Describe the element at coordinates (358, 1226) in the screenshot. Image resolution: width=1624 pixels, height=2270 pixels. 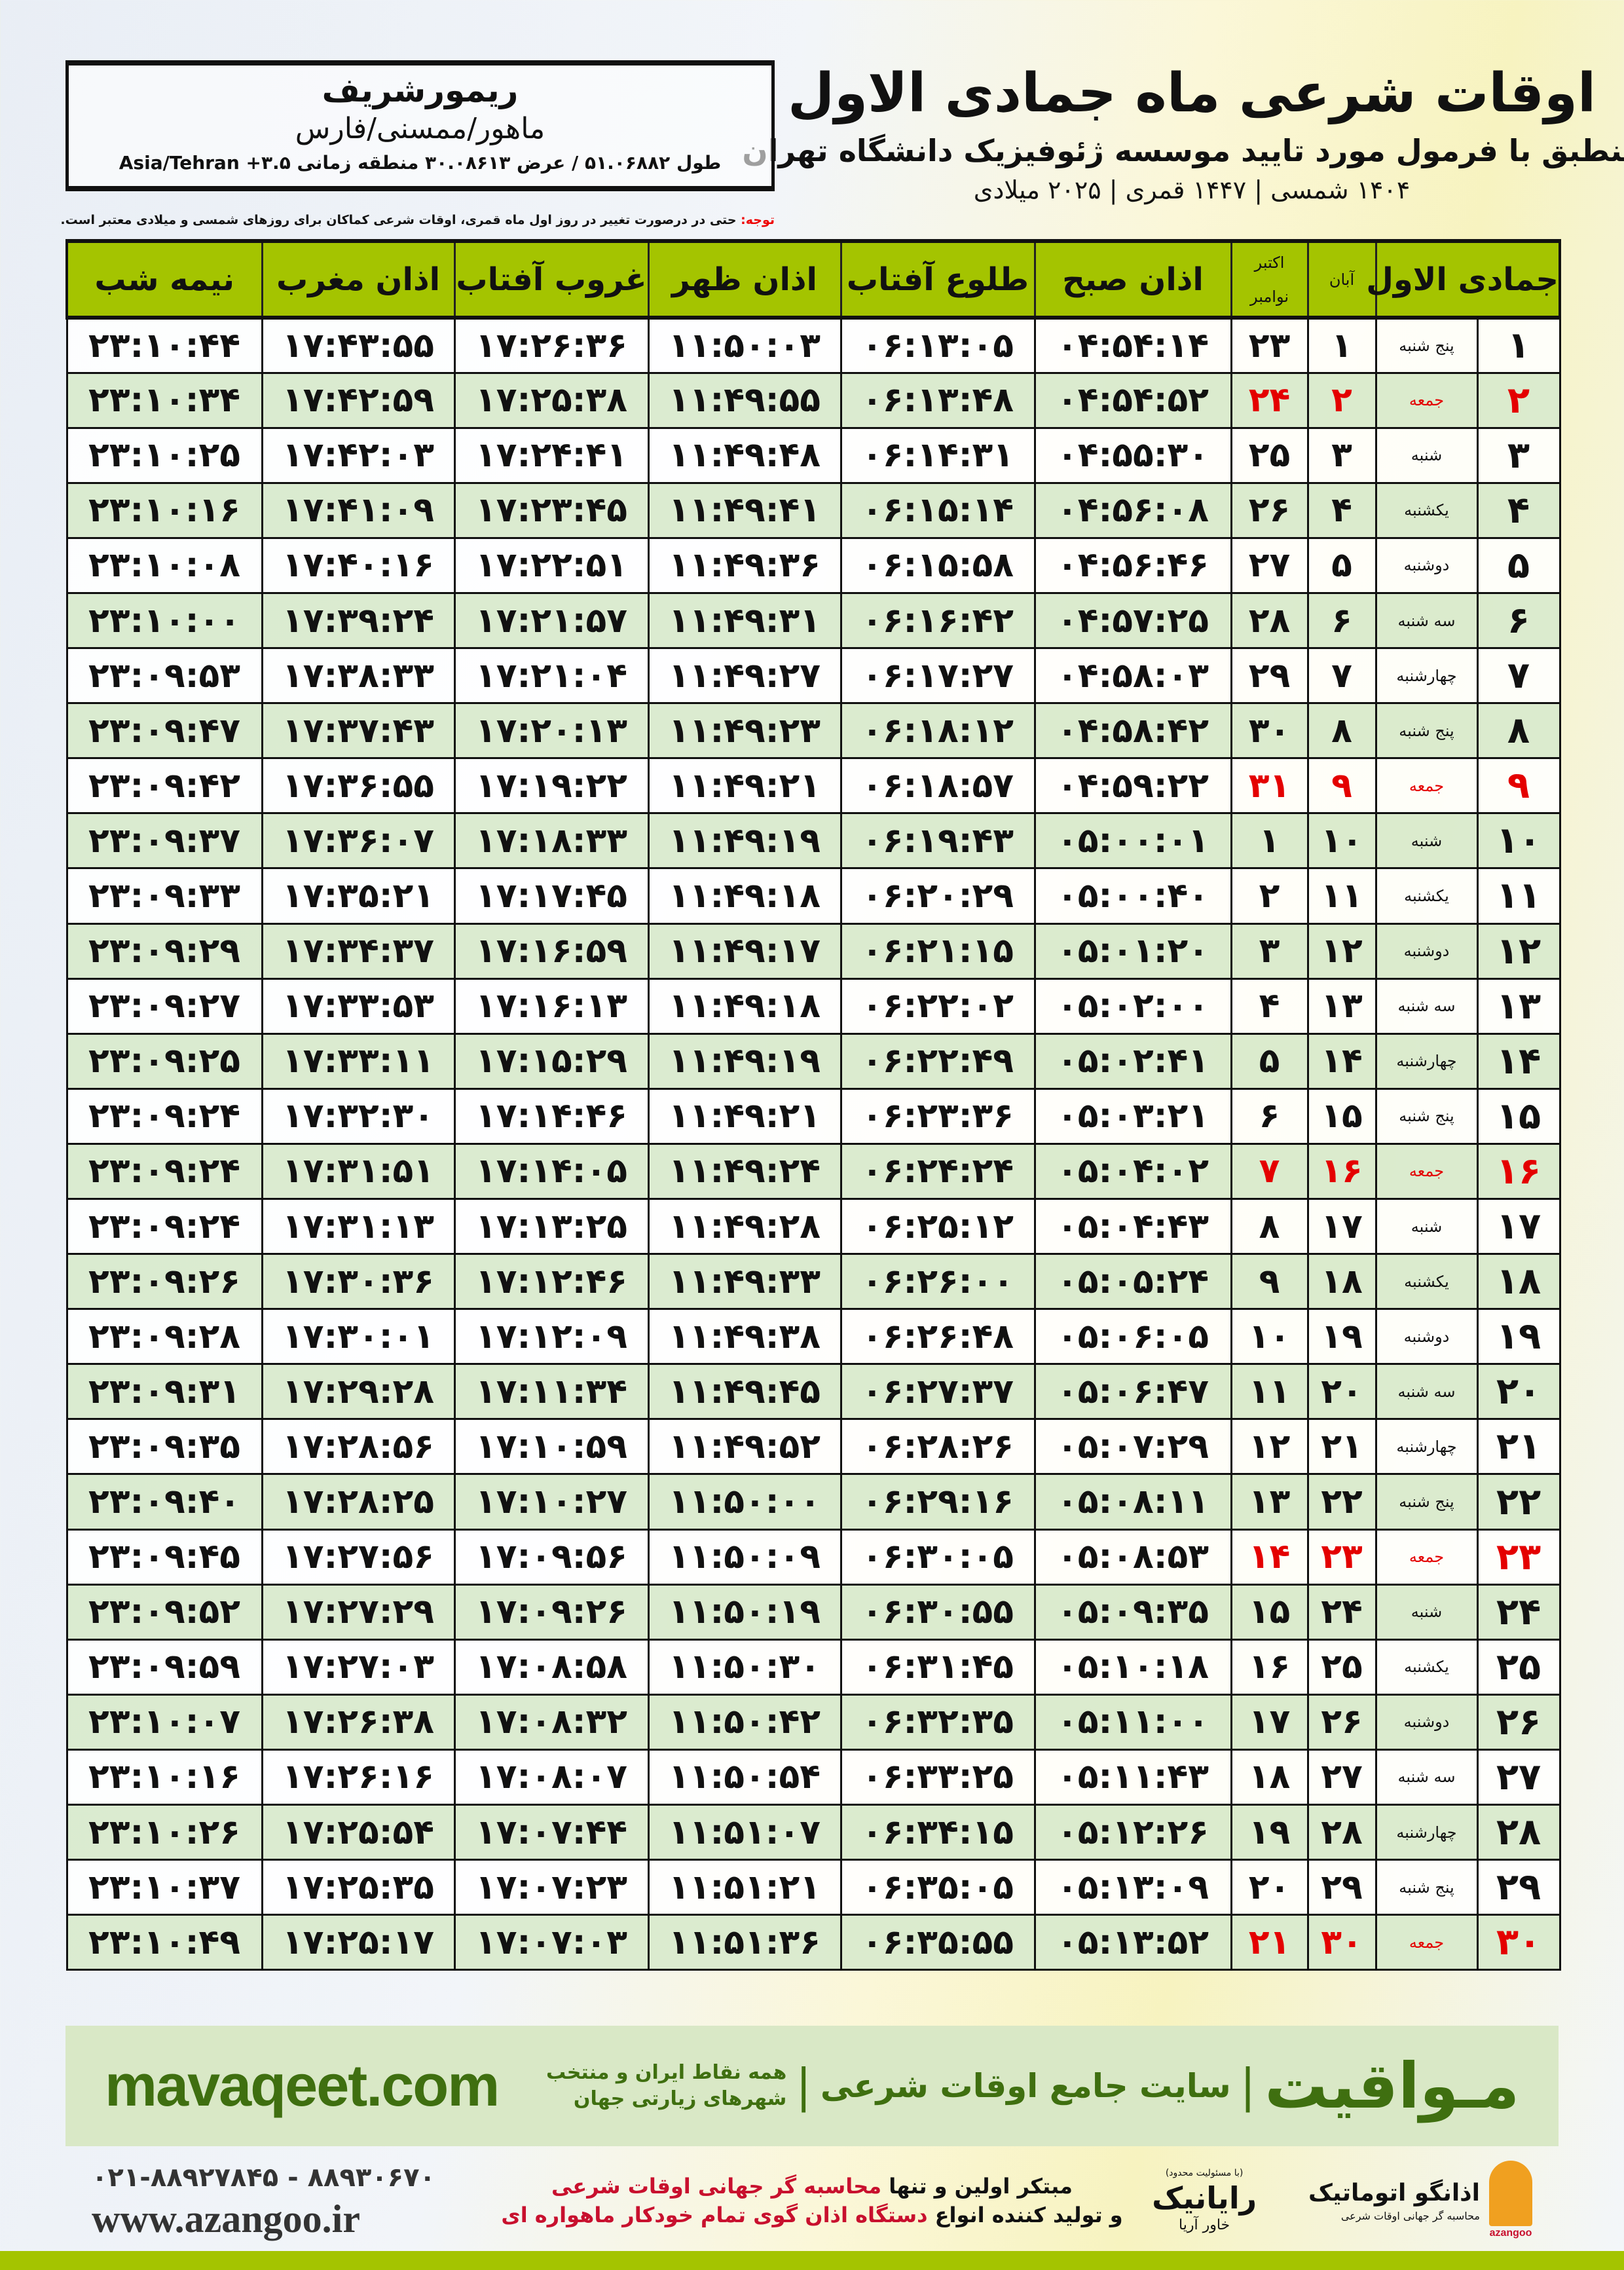
I see `maghrib-time: ۱۷:۳۱:۱۳` at that location.